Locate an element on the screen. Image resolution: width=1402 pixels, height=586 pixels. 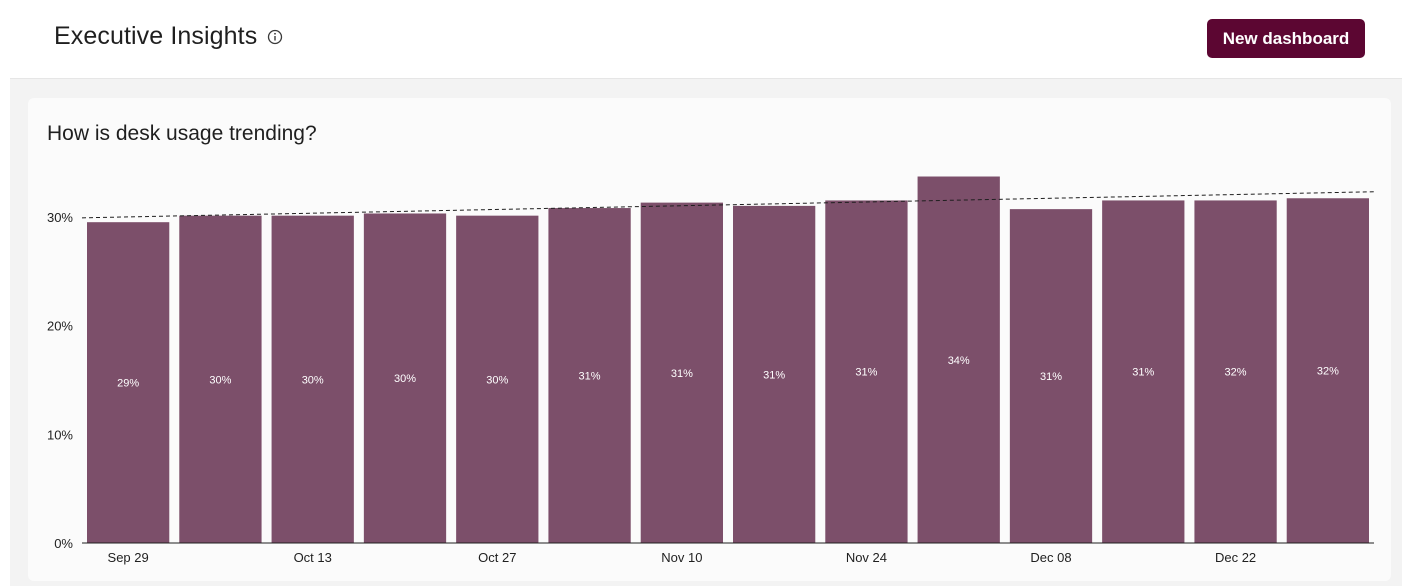
y-tick-label: 10% is located at coordinates (60, 434).